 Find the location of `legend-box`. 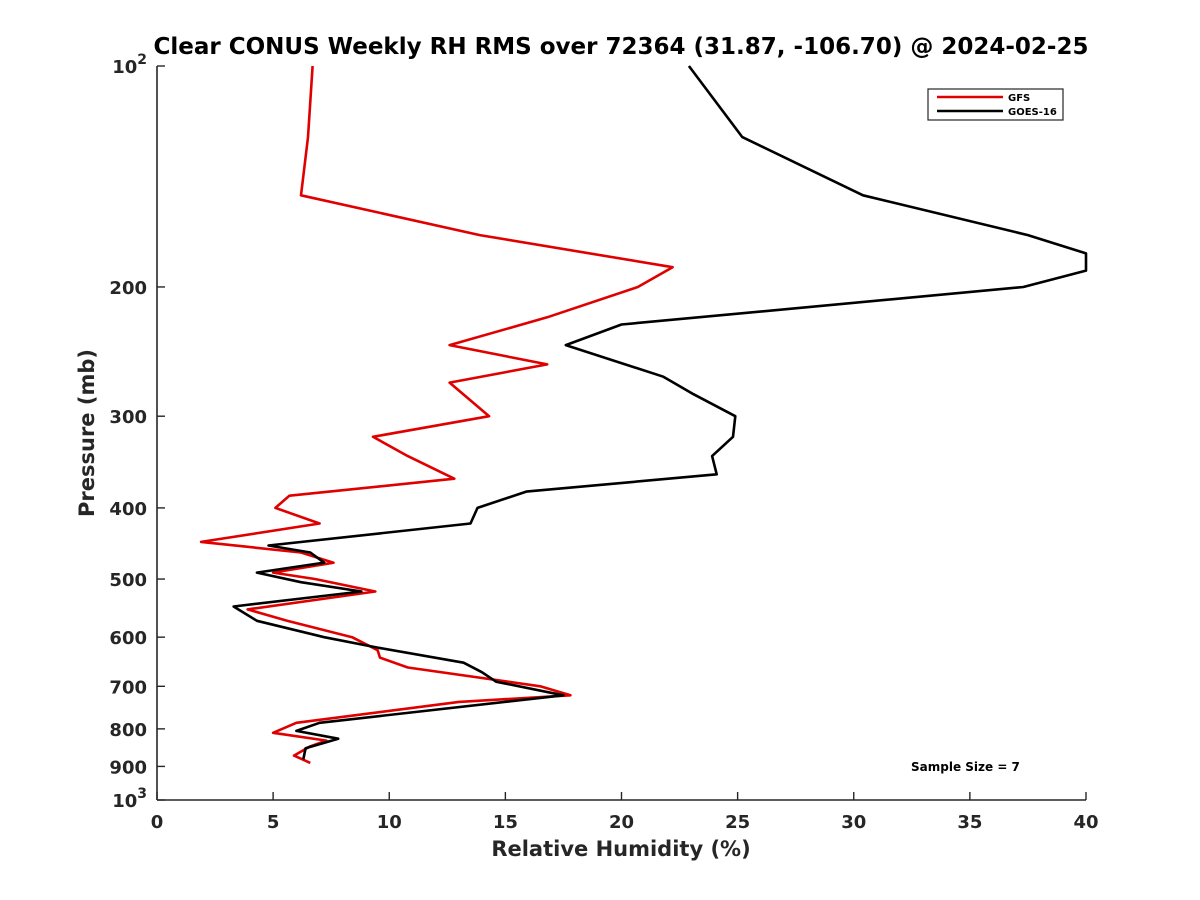

legend-box is located at coordinates (995, 104).